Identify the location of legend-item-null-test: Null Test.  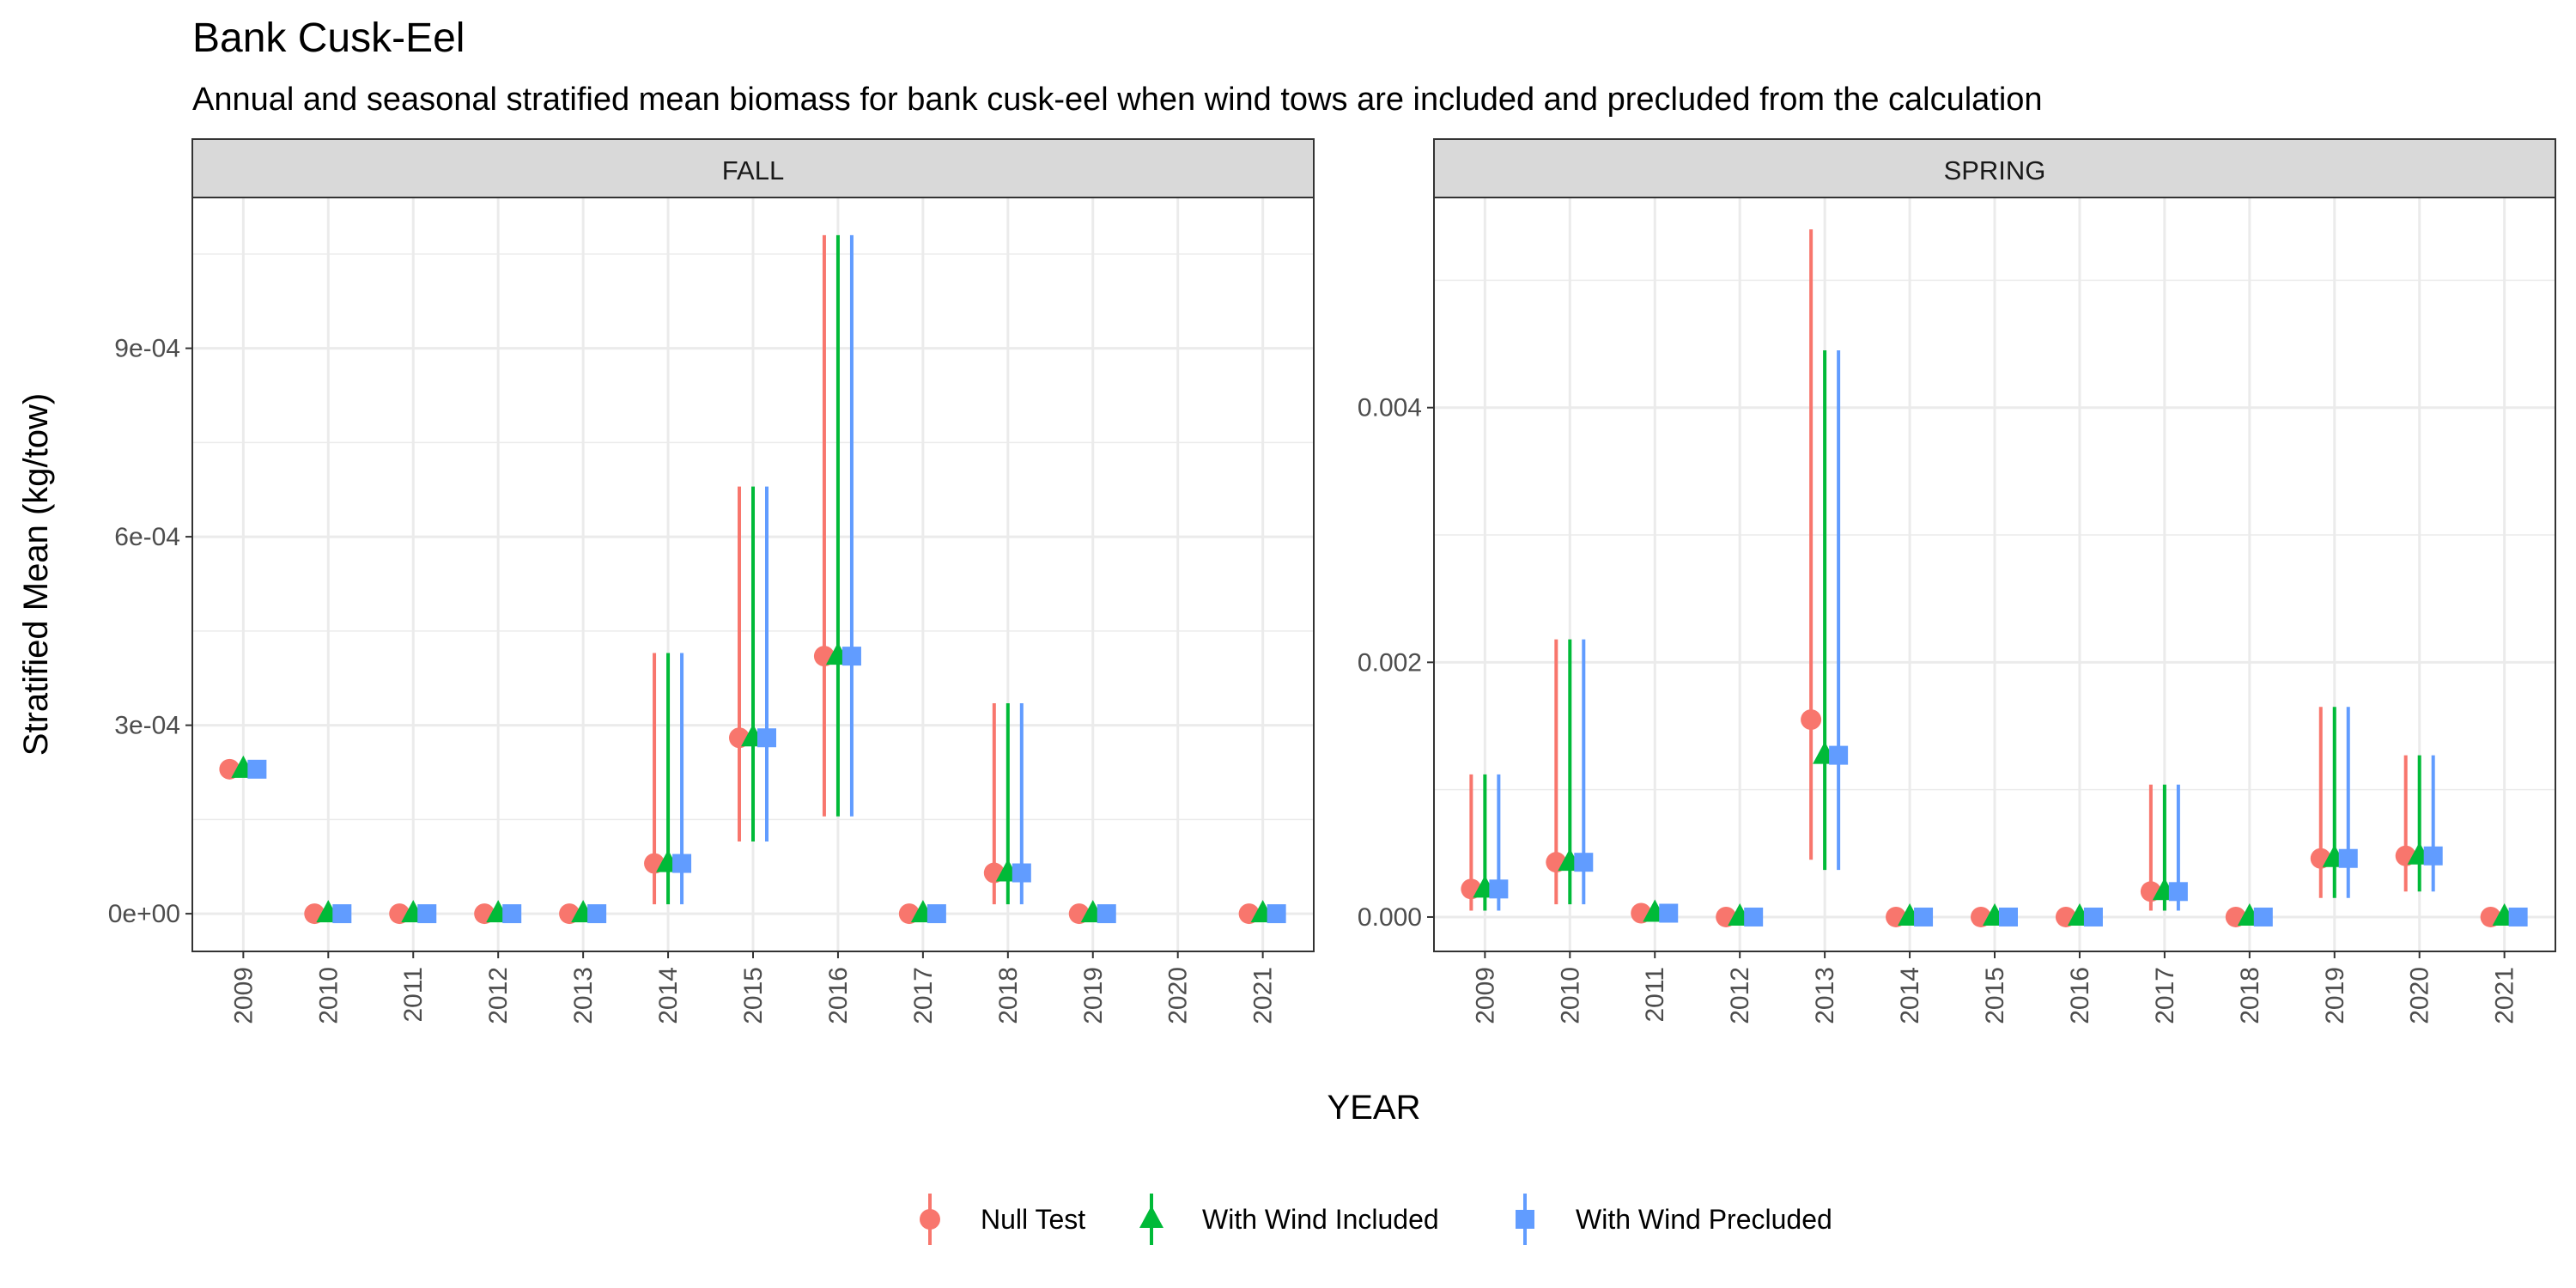
(1002, 1219).